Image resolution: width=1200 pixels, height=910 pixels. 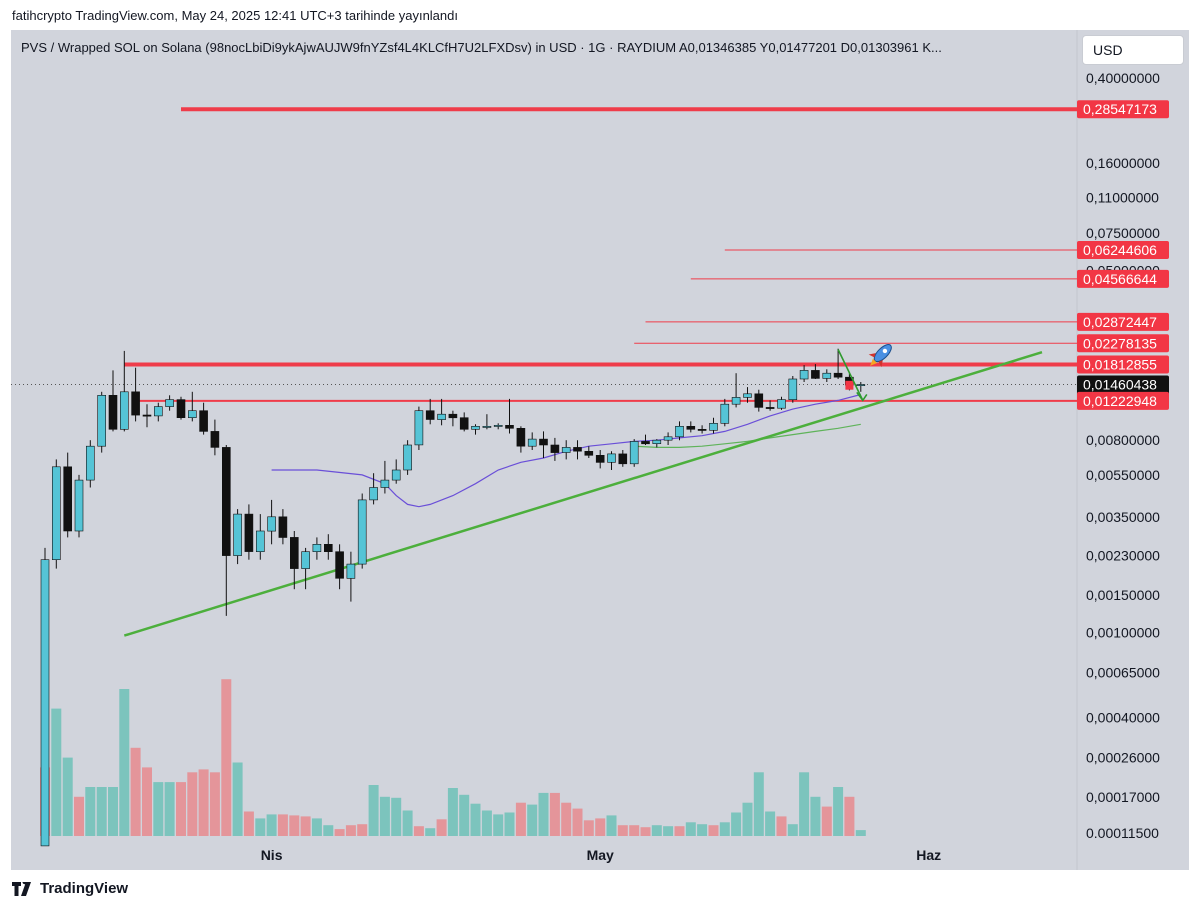 I want to click on down-arrow-annotation, so click(x=850, y=375).